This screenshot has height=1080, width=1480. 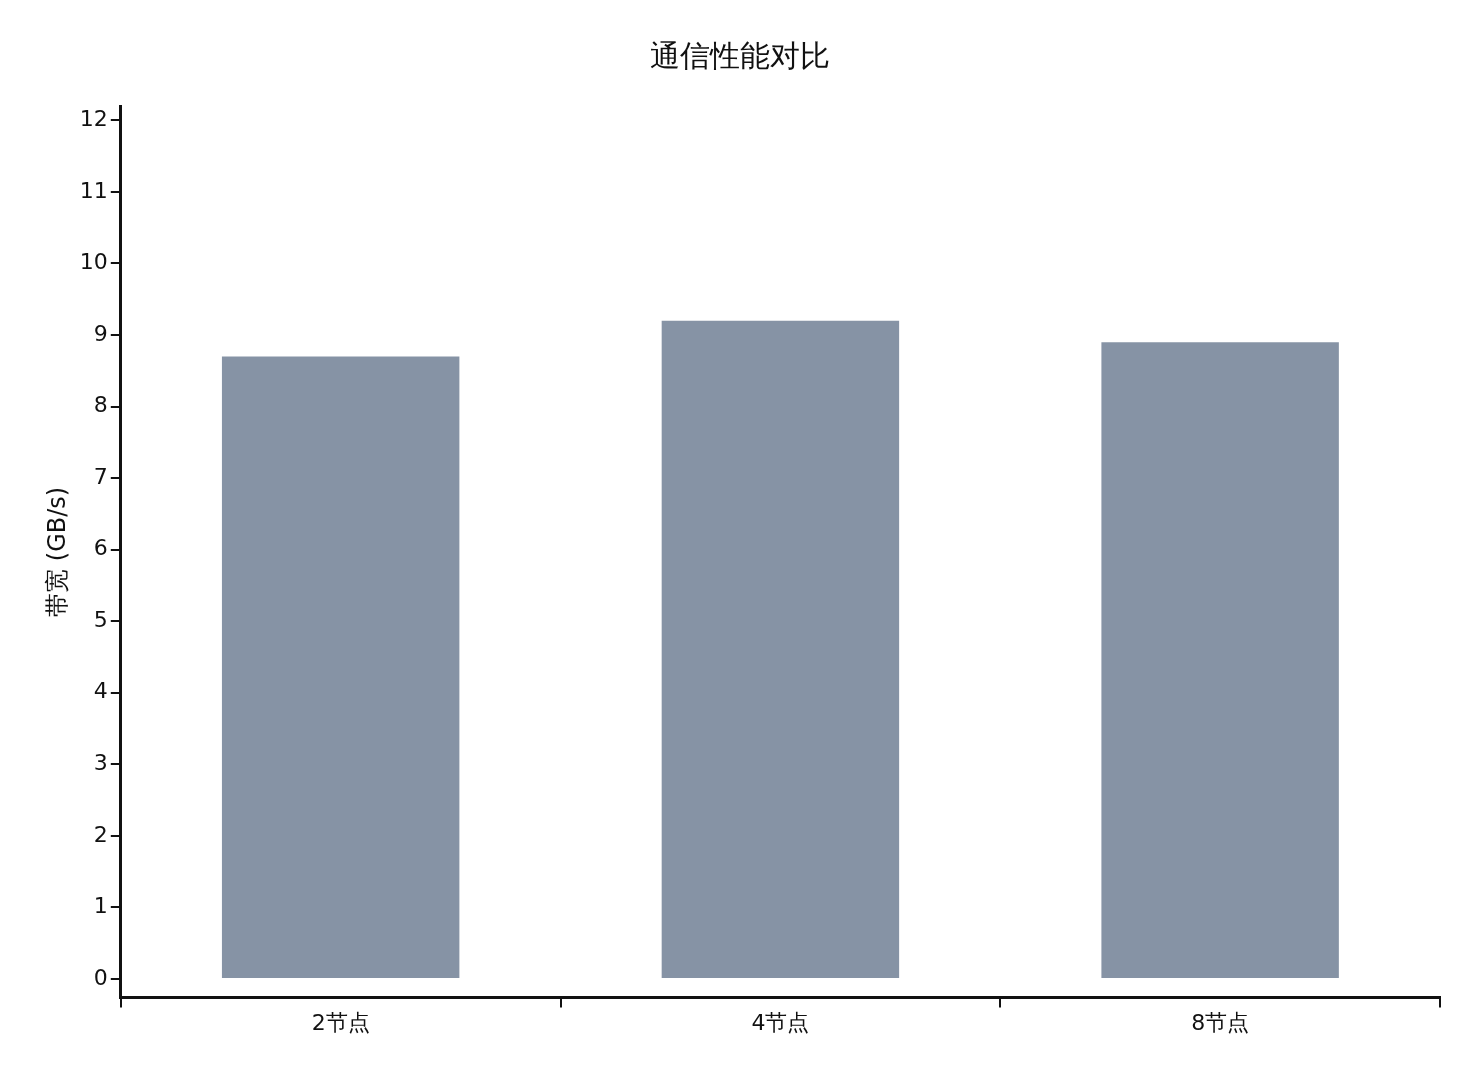 I want to click on y-tick-label: 4, so click(x=100, y=691).